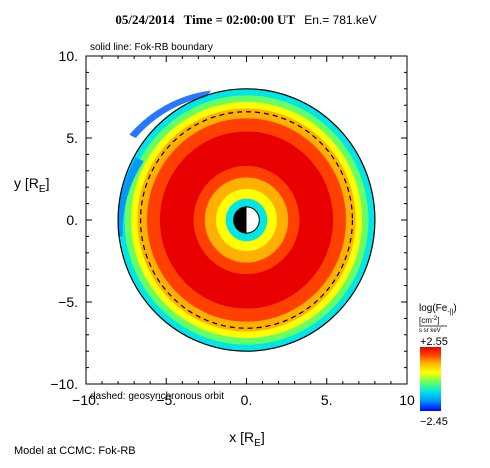  I want to click on y-tick-label: 5., so click(72, 138).